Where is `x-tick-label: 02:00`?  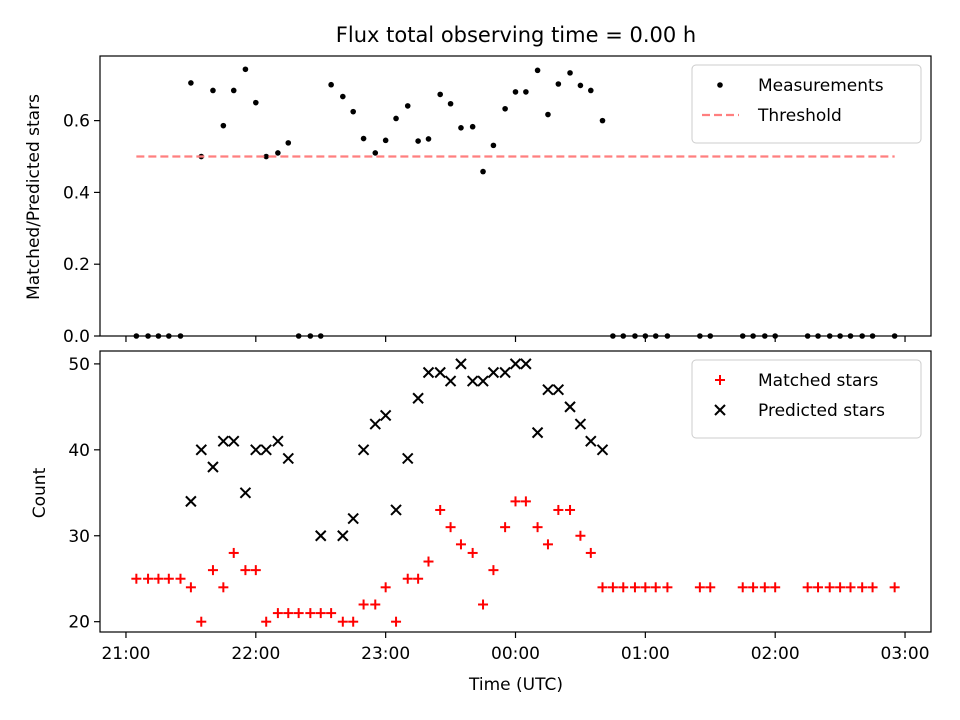
x-tick-label: 02:00 is located at coordinates (775, 654).